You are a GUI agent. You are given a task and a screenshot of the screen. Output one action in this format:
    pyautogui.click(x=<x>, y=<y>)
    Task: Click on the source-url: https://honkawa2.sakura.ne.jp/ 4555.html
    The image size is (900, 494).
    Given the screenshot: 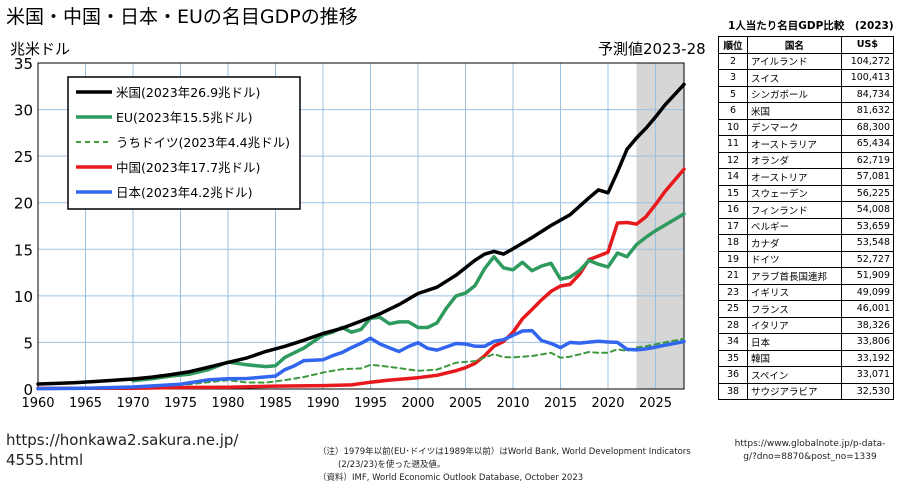 What is the action you would take?
    pyautogui.click(x=122, y=450)
    